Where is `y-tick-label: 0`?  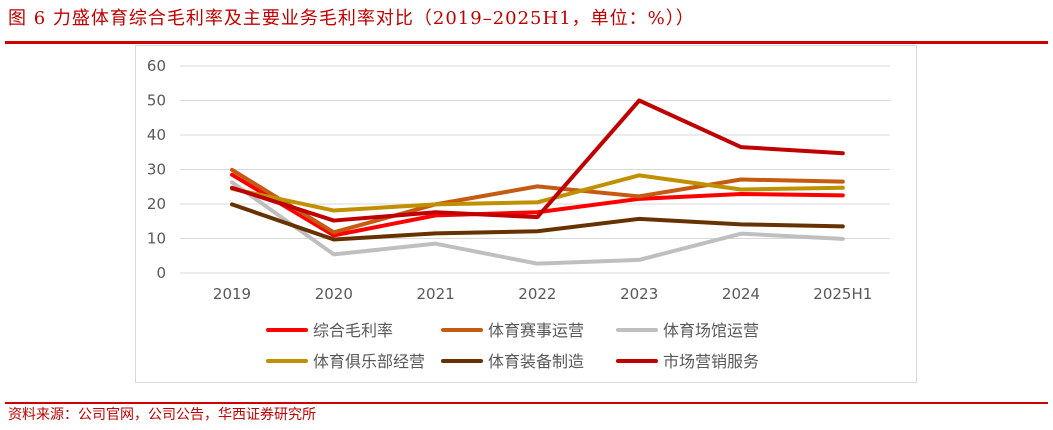
y-tick-label: 0 is located at coordinates (161, 273).